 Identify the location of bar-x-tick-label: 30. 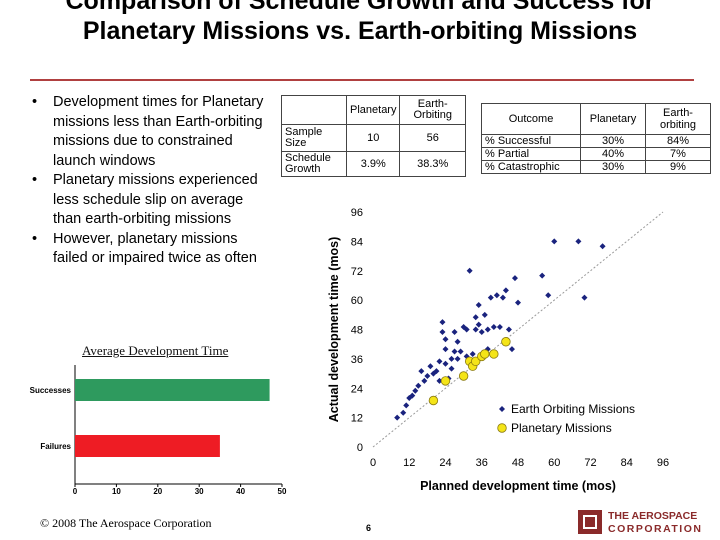
(199, 491).